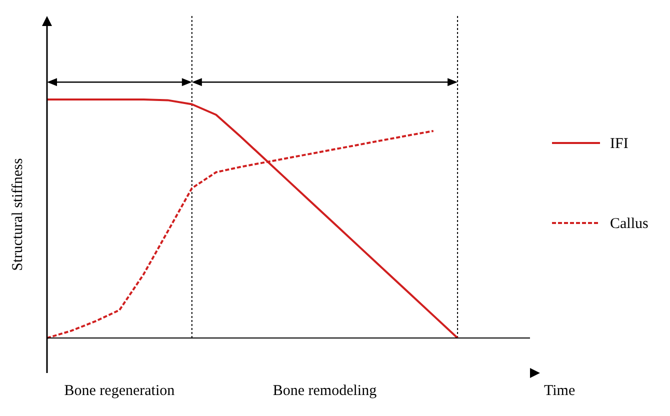  Describe the element at coordinates (629, 224) in the screenshot. I see `legend-label: Callus` at that location.